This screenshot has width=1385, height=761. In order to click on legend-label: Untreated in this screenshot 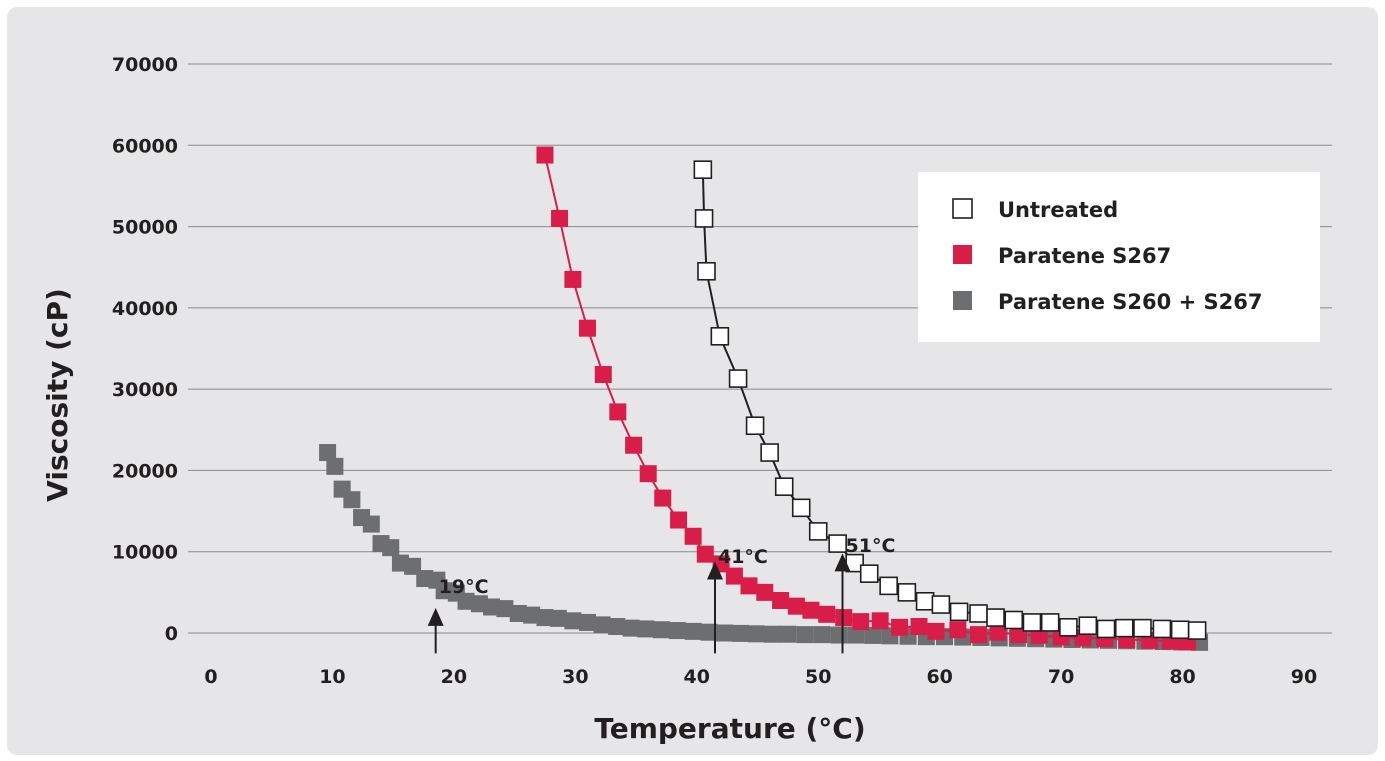, I will do `click(1058, 210)`.